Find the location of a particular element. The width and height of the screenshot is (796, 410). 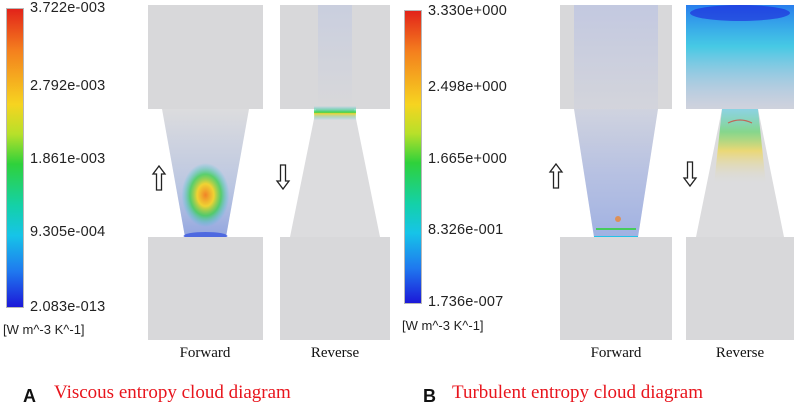

panel-b-title: Turbulent entropy cloud diagram is located at coordinates (578, 392).